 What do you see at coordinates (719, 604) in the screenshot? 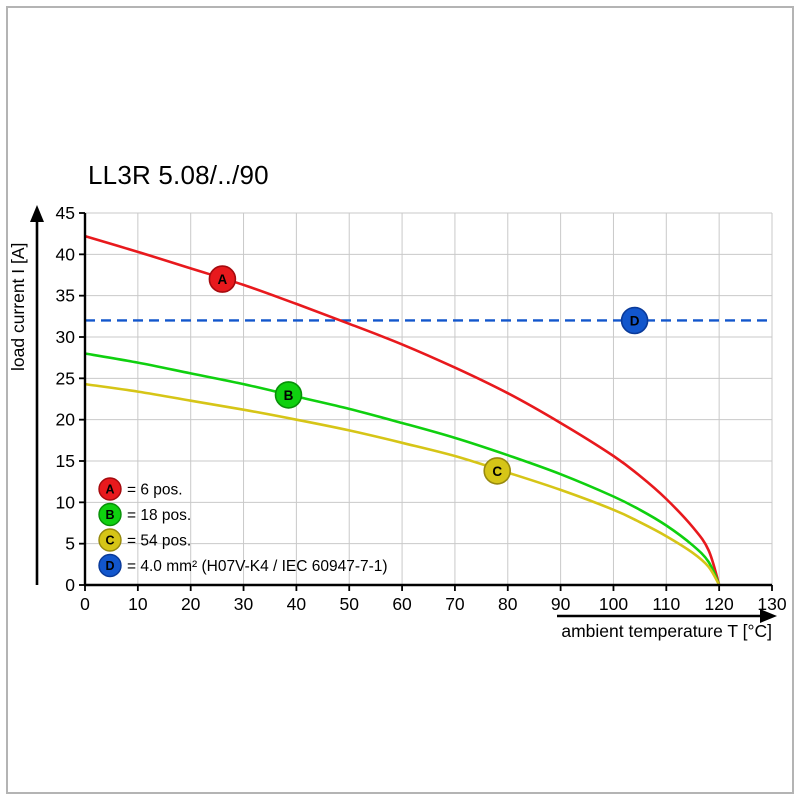
I see `svg-text: 120` at bounding box center [719, 604].